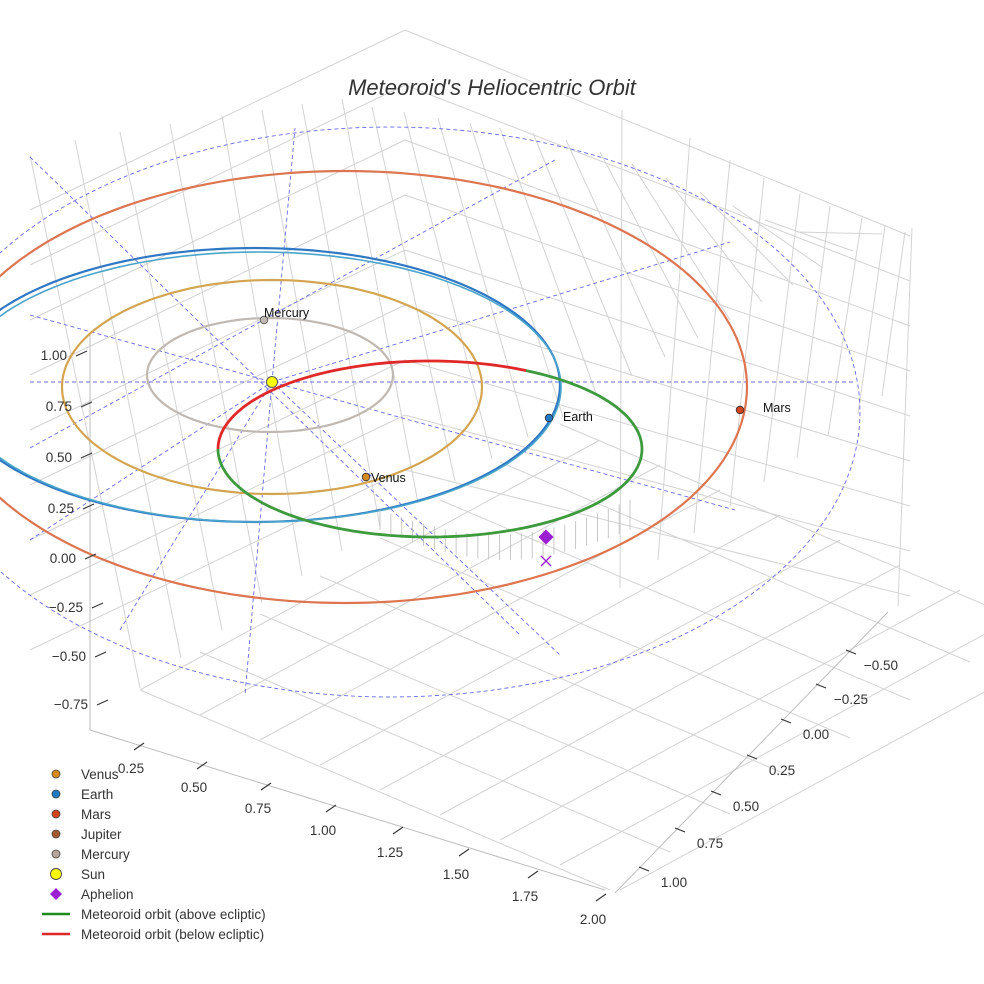 This screenshot has height=984, width=984. Describe the element at coordinates (546, 537) in the screenshot. I see `aphelion-marker` at that location.